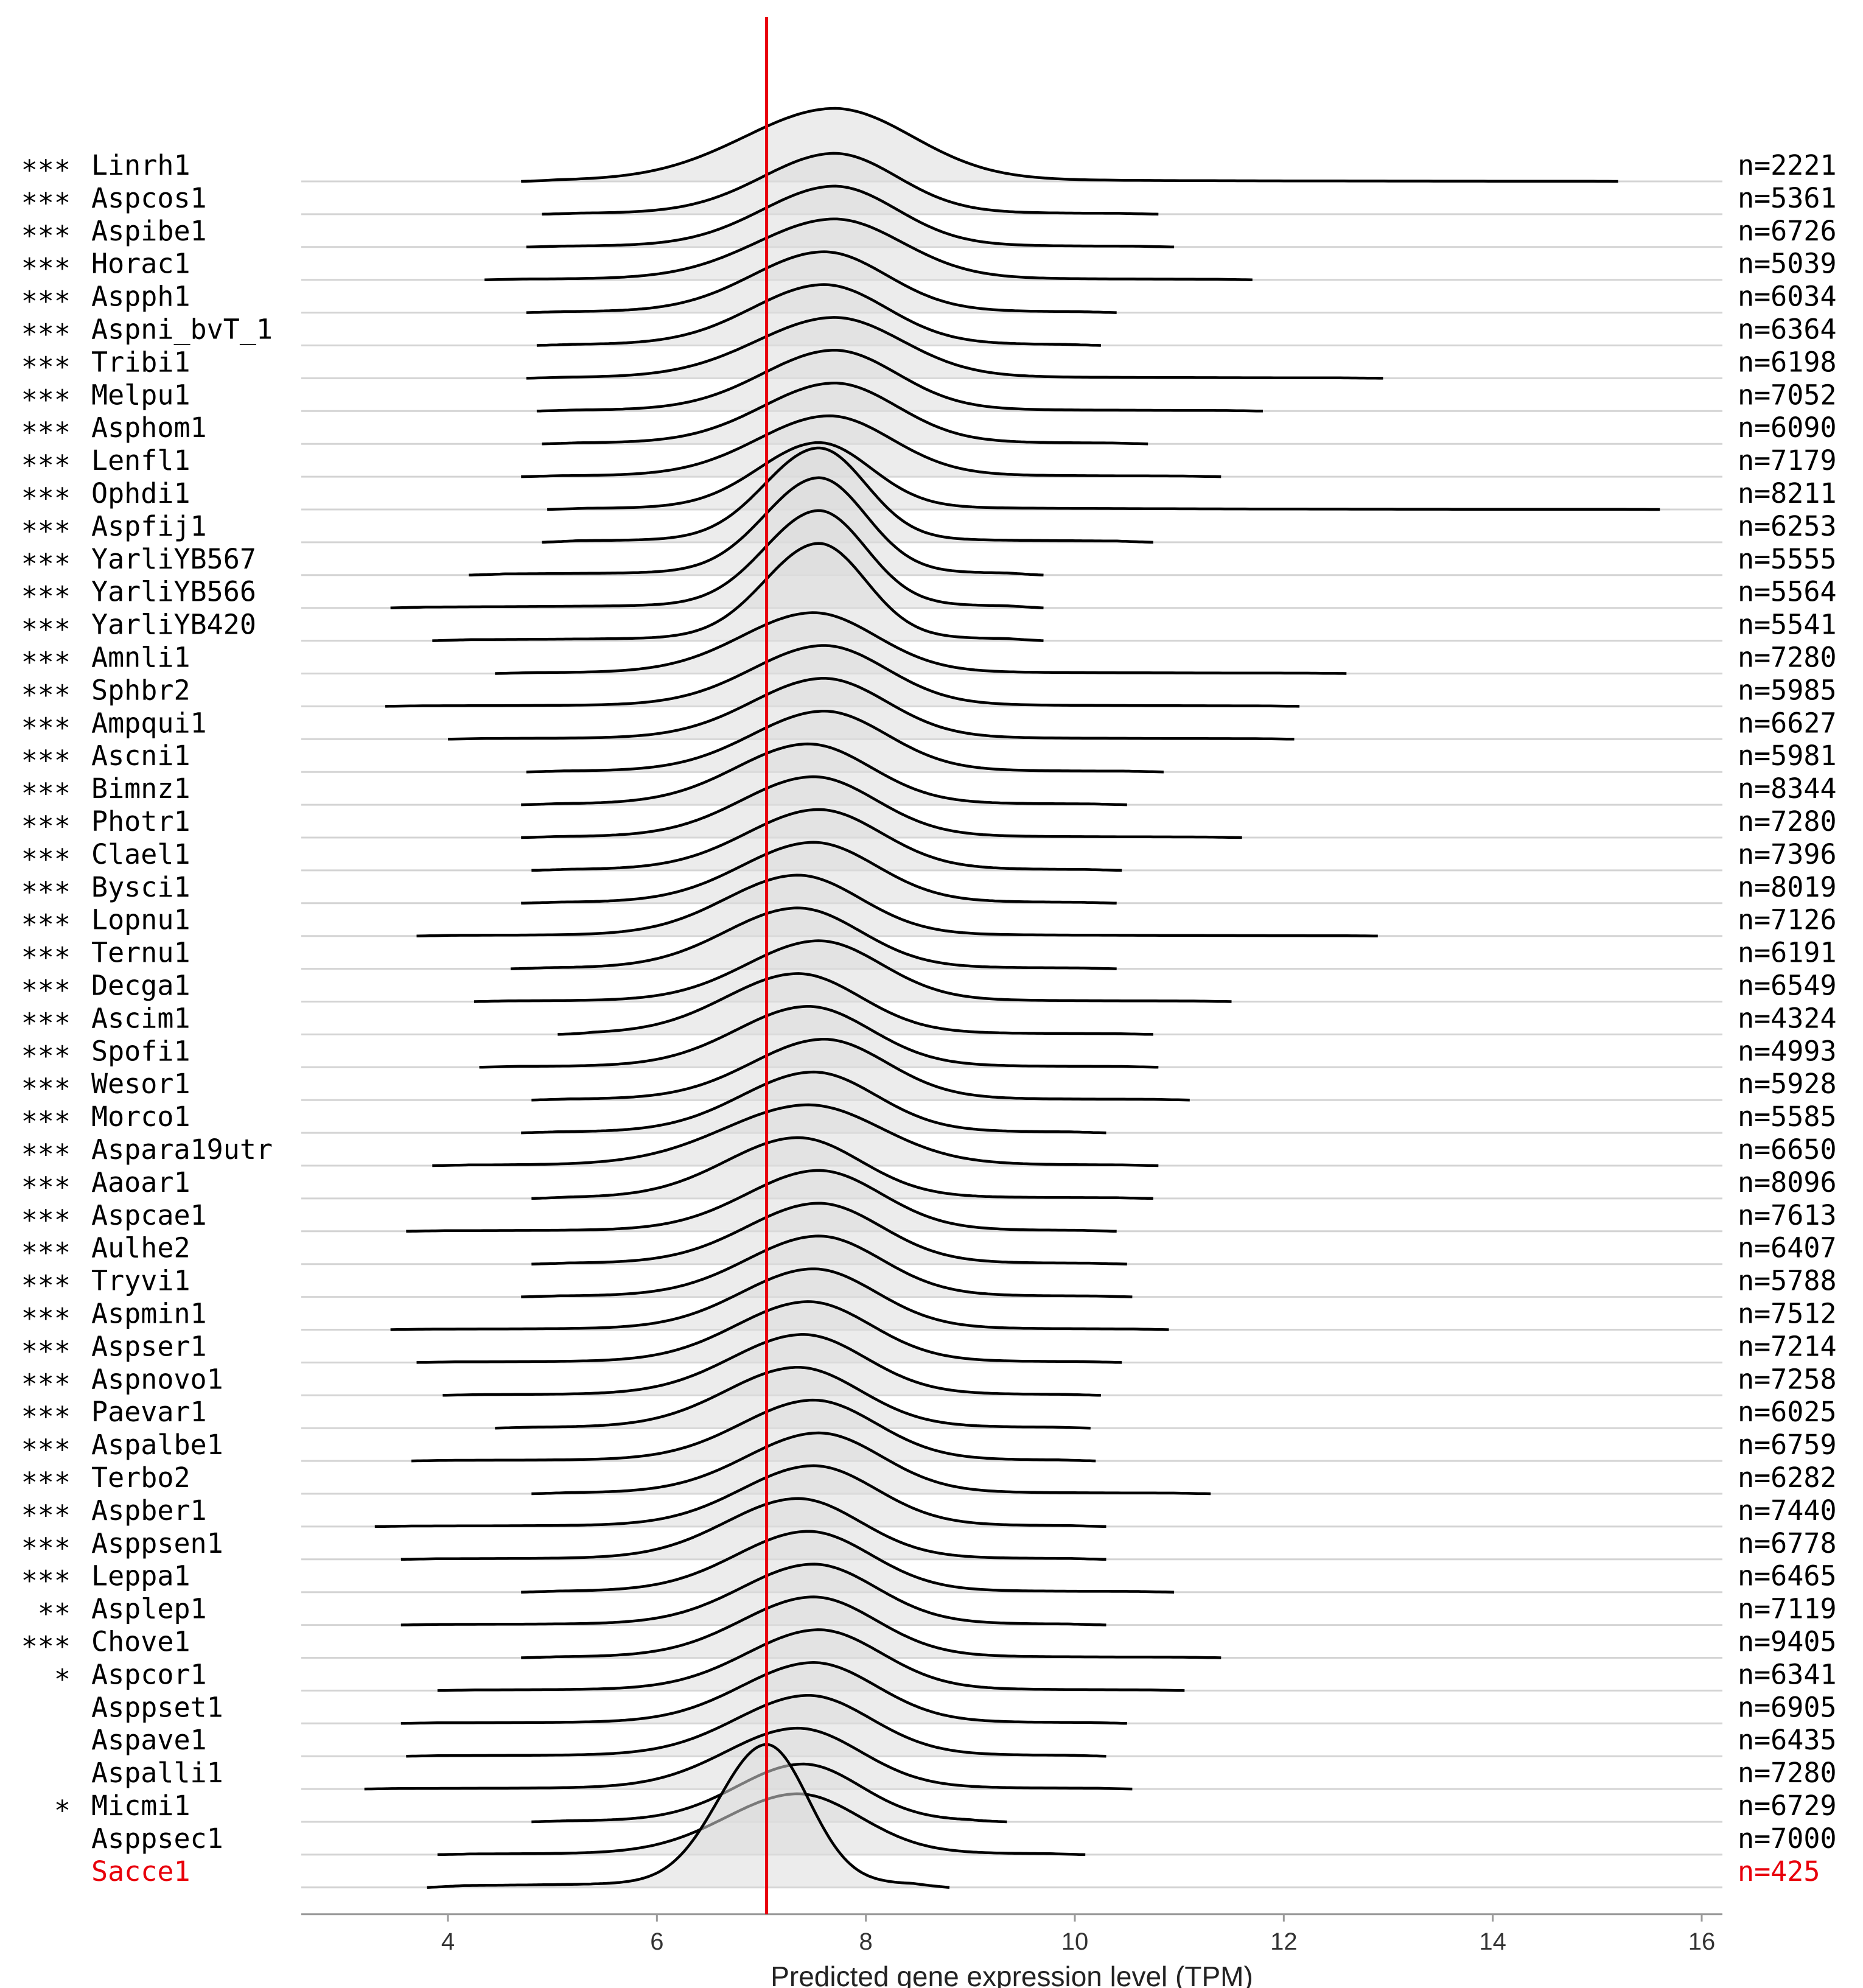  Describe the element at coordinates (140, 362) in the screenshot. I see `row-label: Tribi1` at that location.